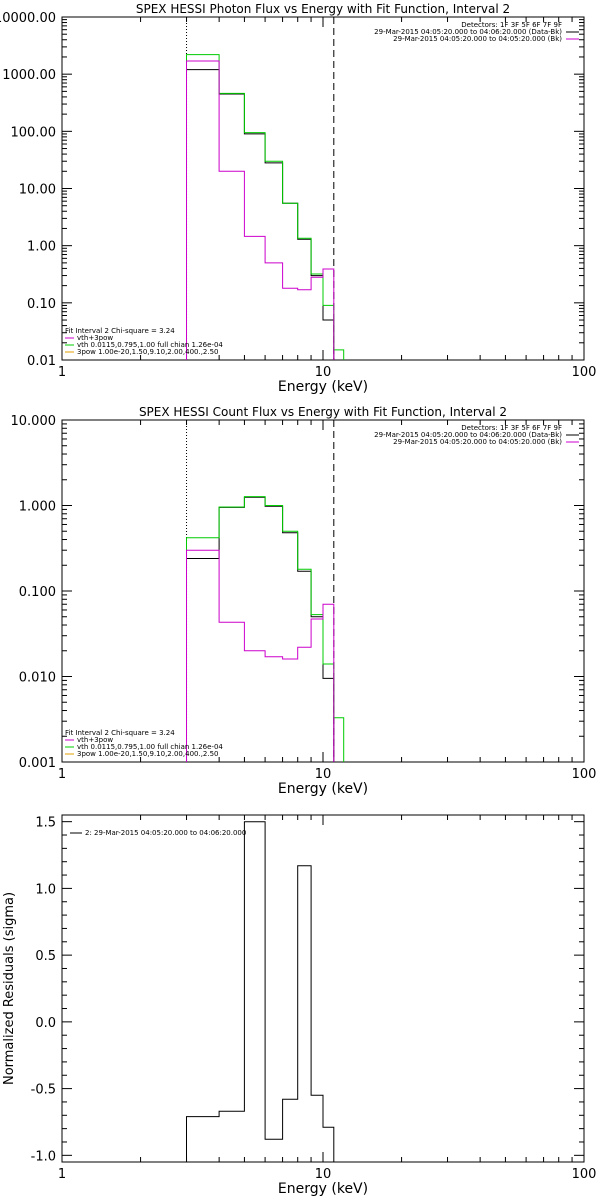 The image size is (600, 1200). I want to click on y-tick-label: 0.010, so click(37, 678).